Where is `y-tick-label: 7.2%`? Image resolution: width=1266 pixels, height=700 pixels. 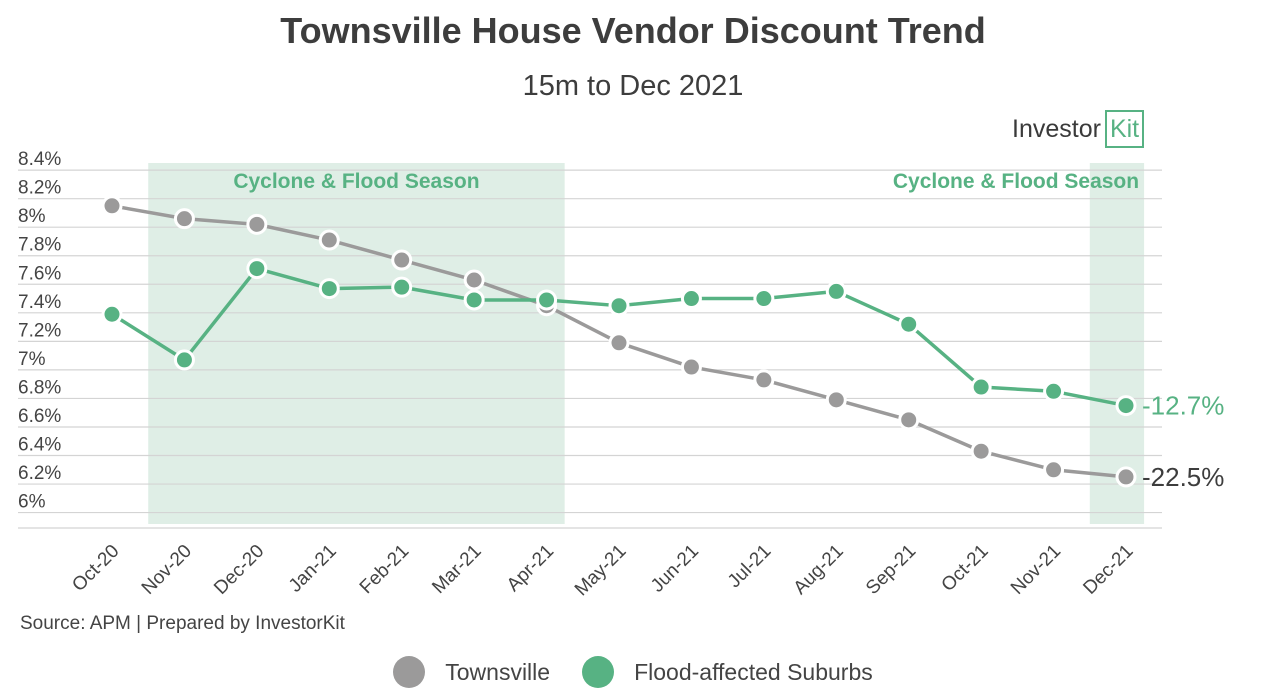 y-tick-label: 7.2% is located at coordinates (39, 330).